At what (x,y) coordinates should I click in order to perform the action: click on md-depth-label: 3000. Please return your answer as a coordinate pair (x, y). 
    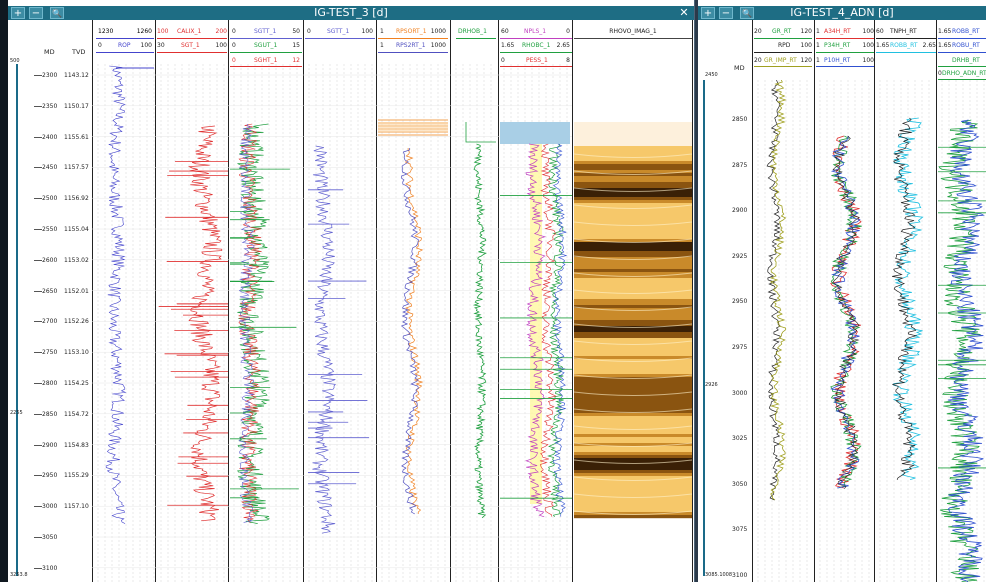
    Looking at the image, I should click on (740, 393).